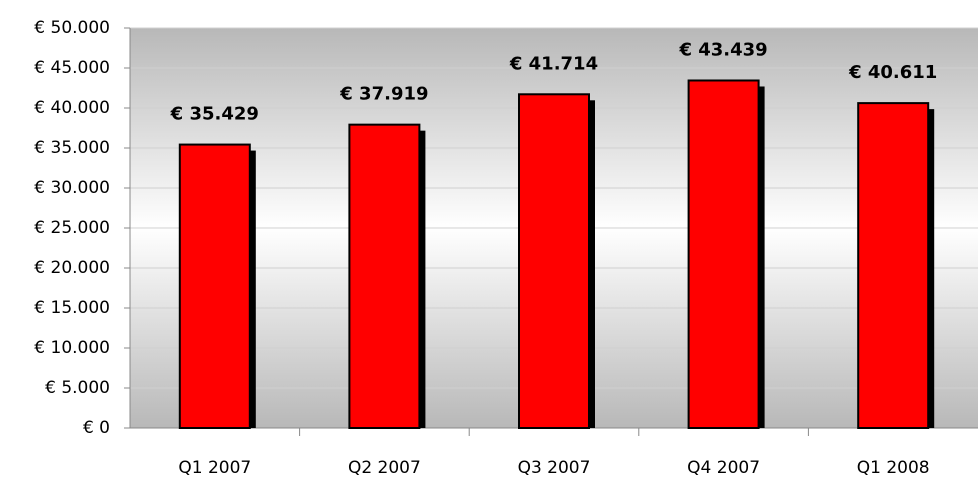 This screenshot has width=978, height=484. I want to click on y-tick-label: € 45.000, so click(72, 68).